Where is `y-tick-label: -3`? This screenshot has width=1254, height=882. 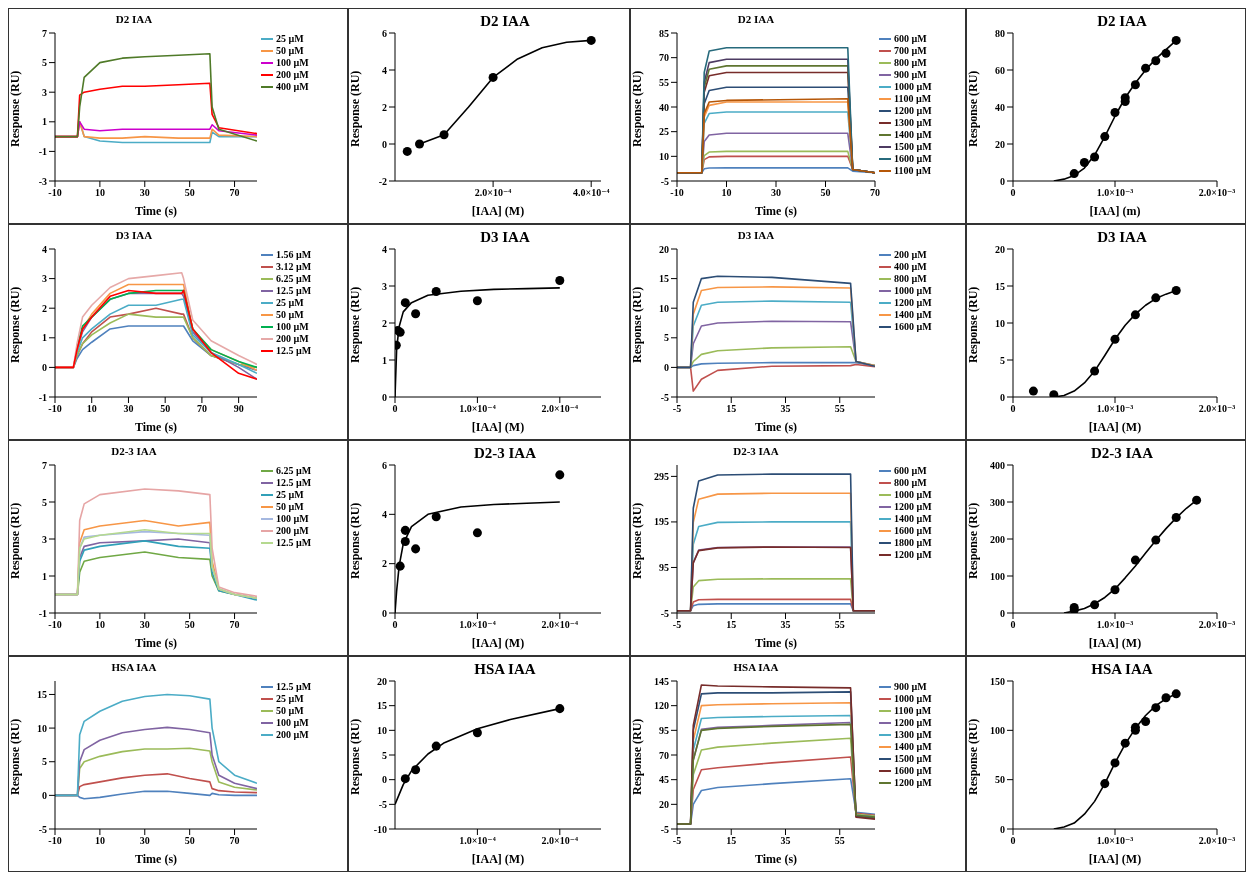
y-tick-label: -3 is located at coordinates (42, 181).